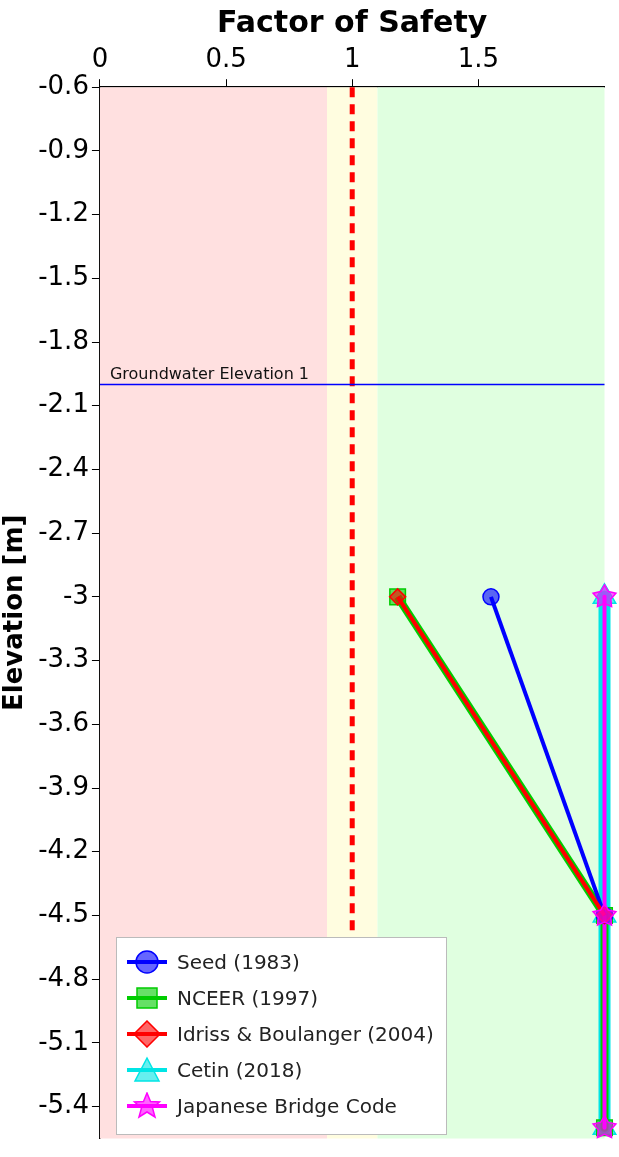  What do you see at coordinates (14, 613) in the screenshot?
I see `y-axis-title: Elevation [m]` at bounding box center [14, 613].